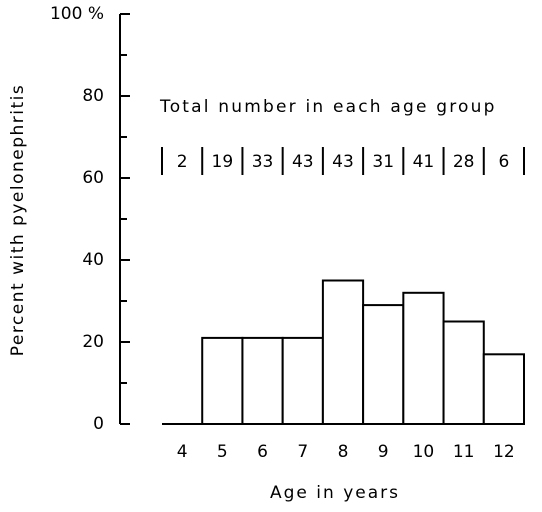 This screenshot has width=542, height=512. Describe the element at coordinates (222, 452) in the screenshot. I see `x-tick-label: 5` at that location.